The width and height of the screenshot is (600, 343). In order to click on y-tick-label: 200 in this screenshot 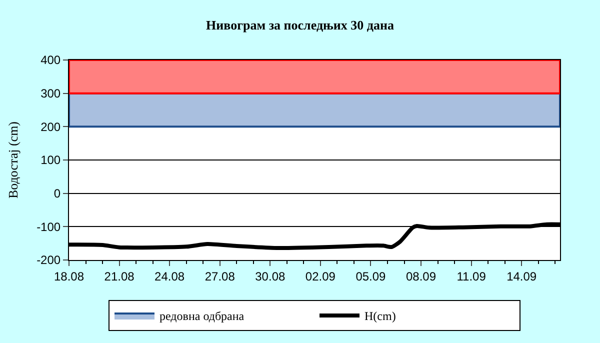, I will do `click(50, 127)`.